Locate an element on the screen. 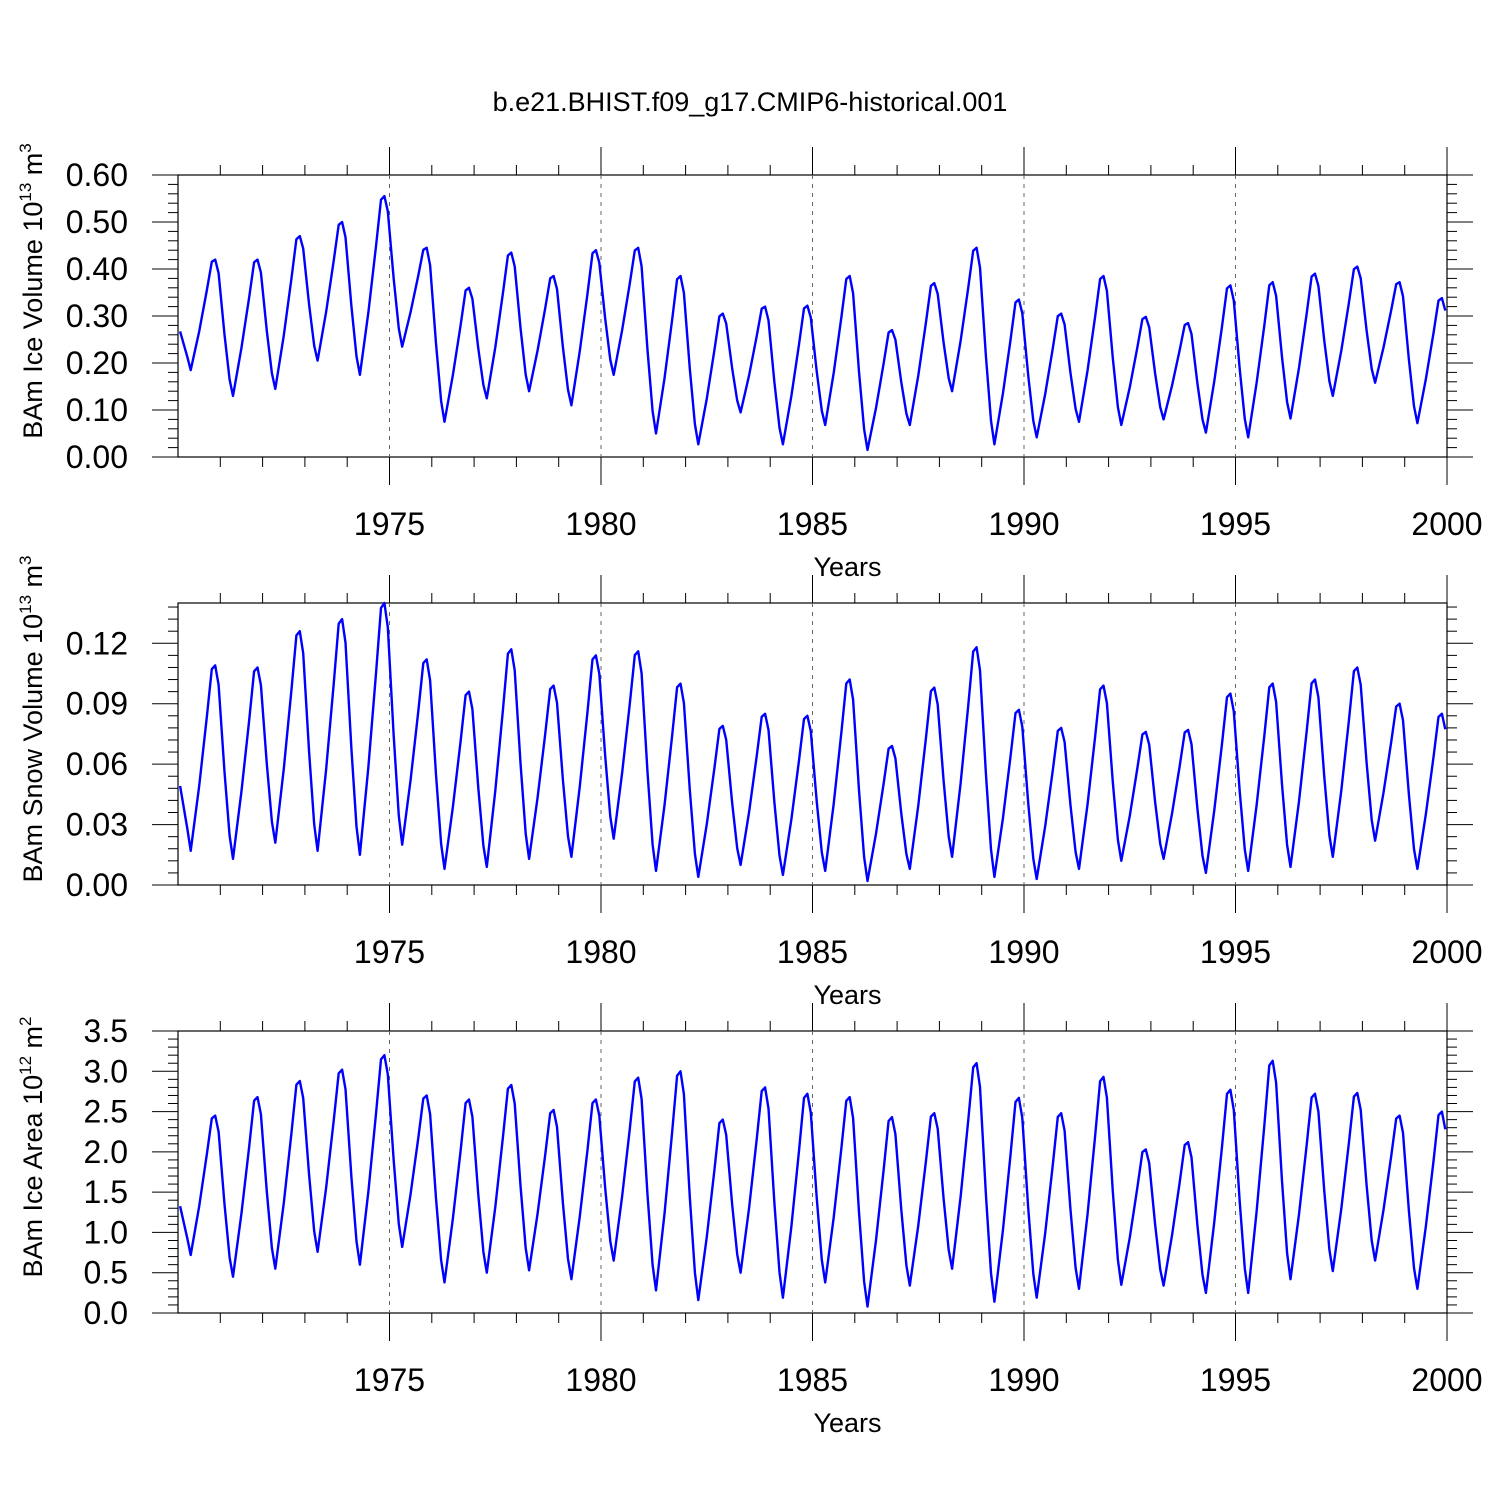 The width and height of the screenshot is (1500, 1500). y-tick-label: 3.0 is located at coordinates (106, 1071).